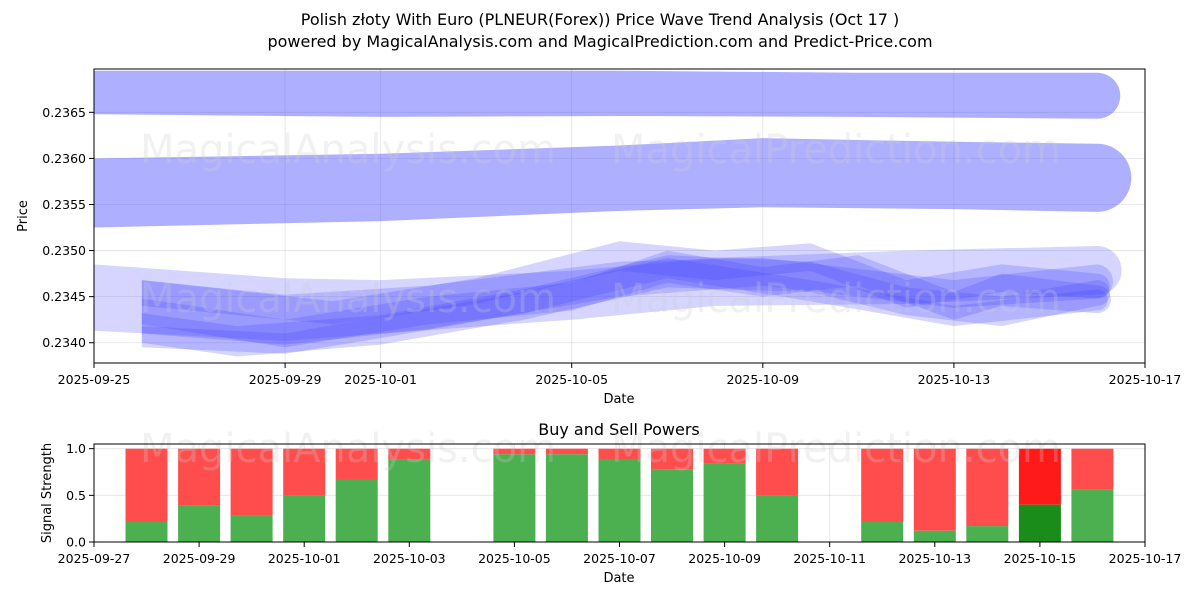 The height and width of the screenshot is (600, 1200). What do you see at coordinates (47, 493) in the screenshot?
I see `signal-y-axis-label: Signal Strength` at bounding box center [47, 493].